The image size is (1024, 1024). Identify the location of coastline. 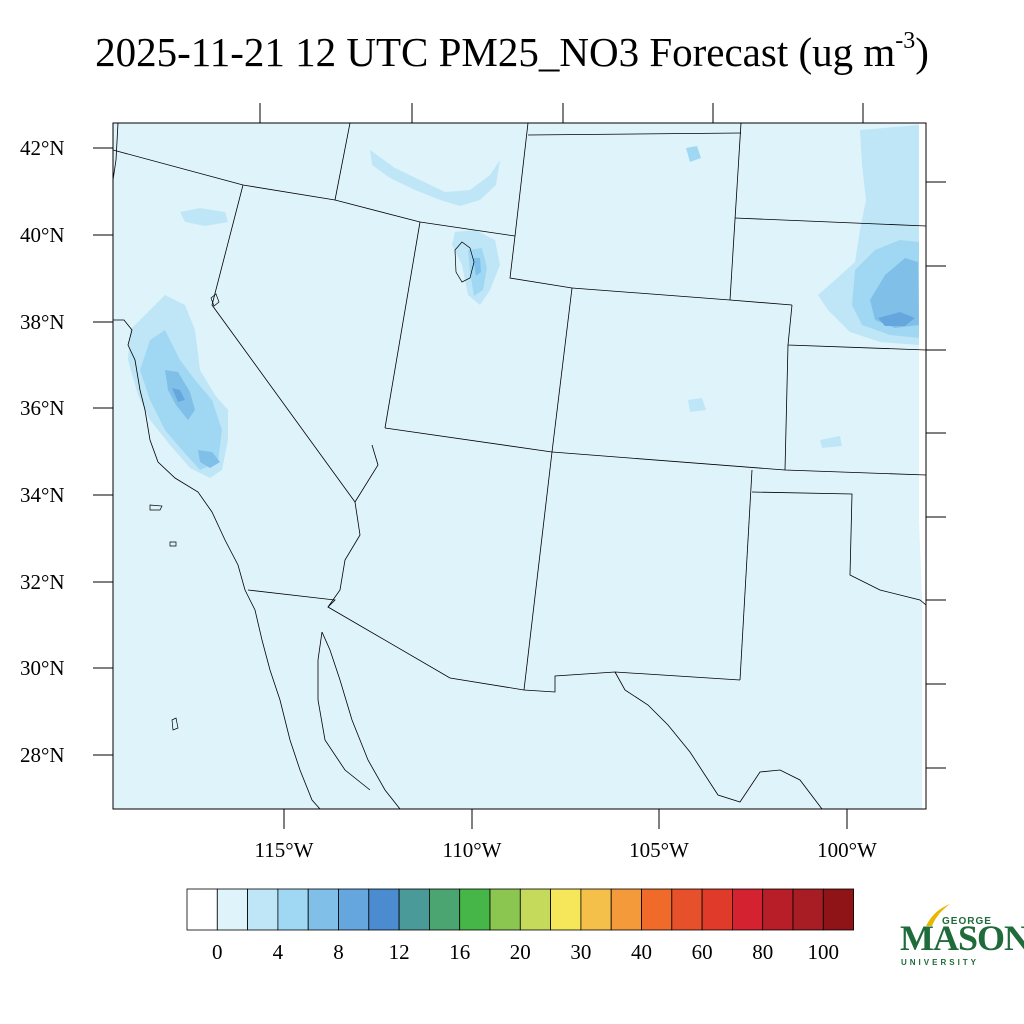
(217, 466).